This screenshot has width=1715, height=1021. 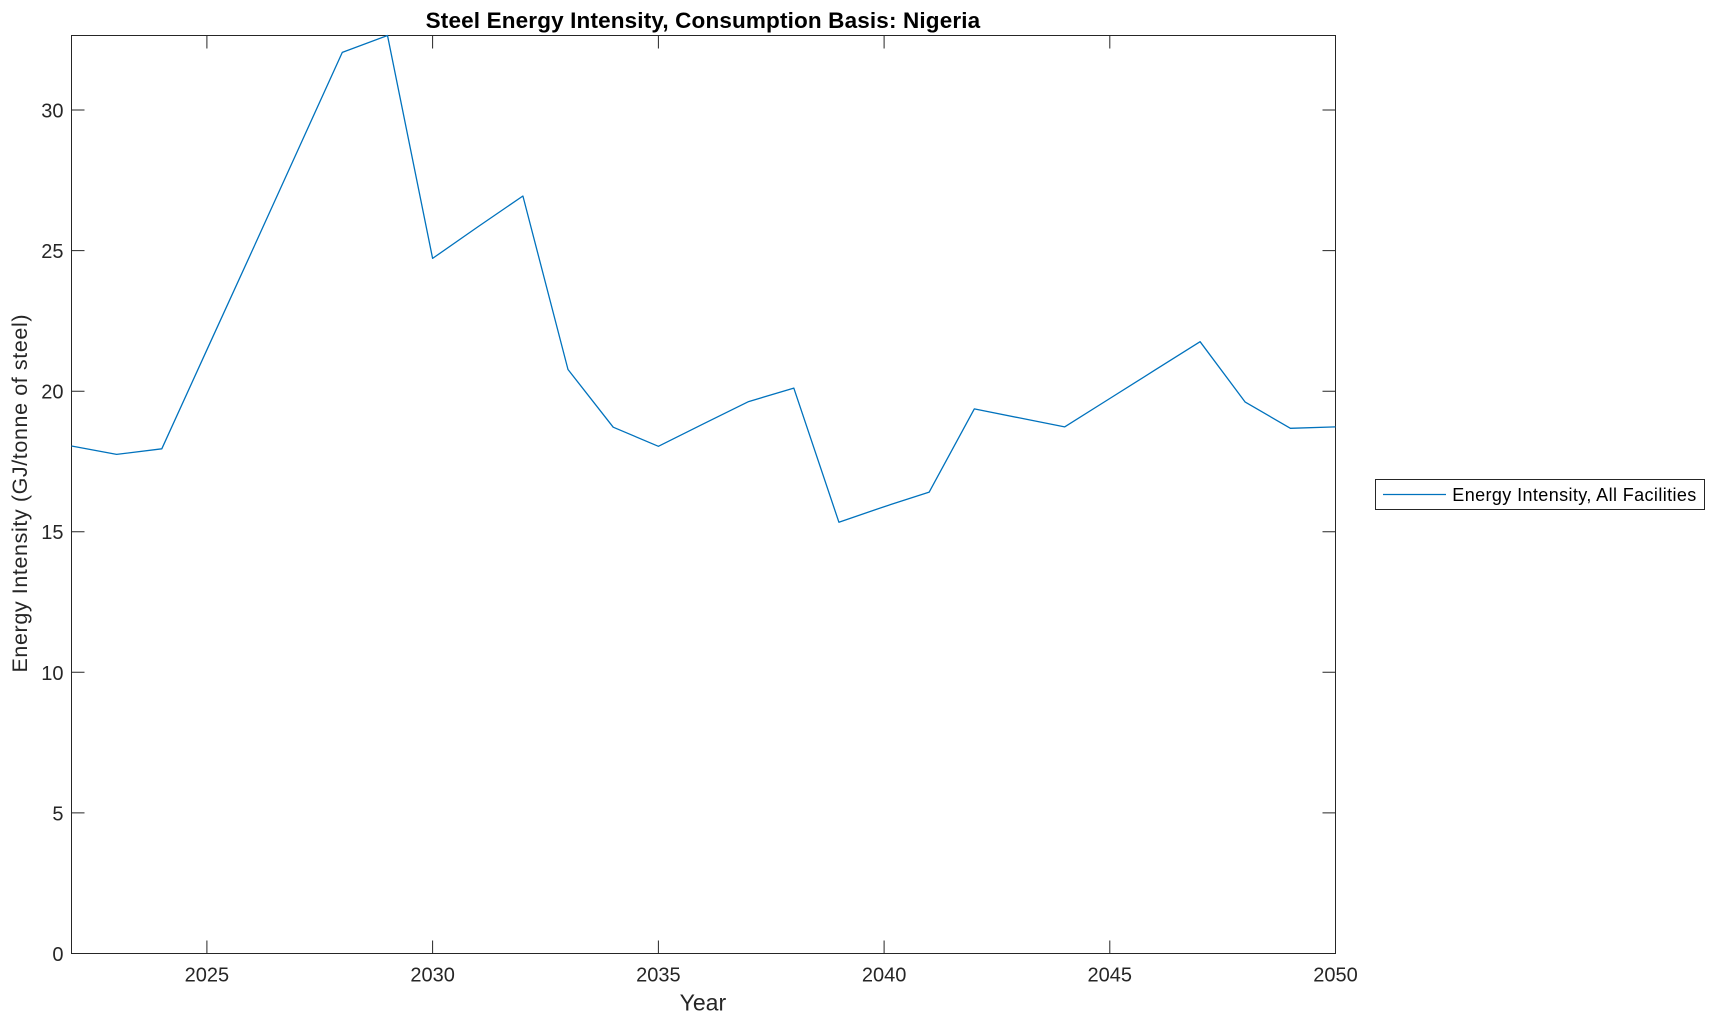 I want to click on svg-text: 2030, so click(x=432, y=976).